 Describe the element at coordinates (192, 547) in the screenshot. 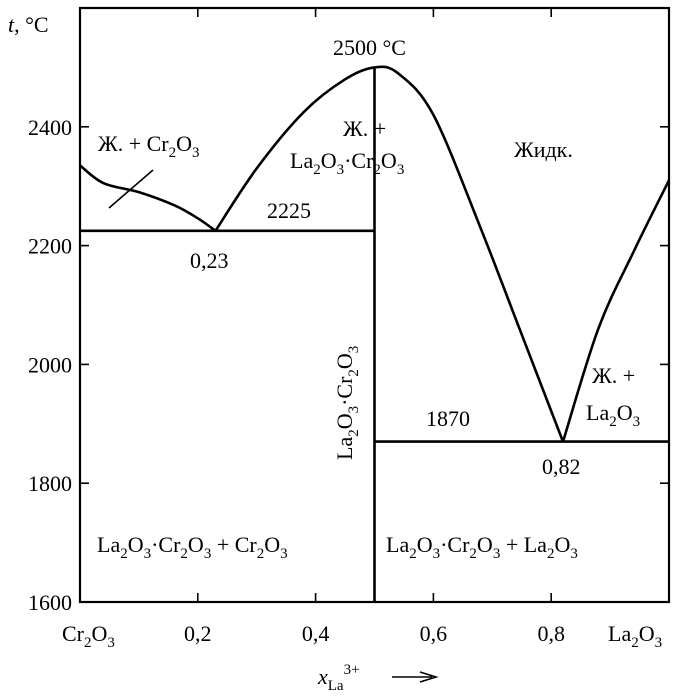

I see `region-solid-left: La2O3·Cr2O3 + Cr2O3` at that location.